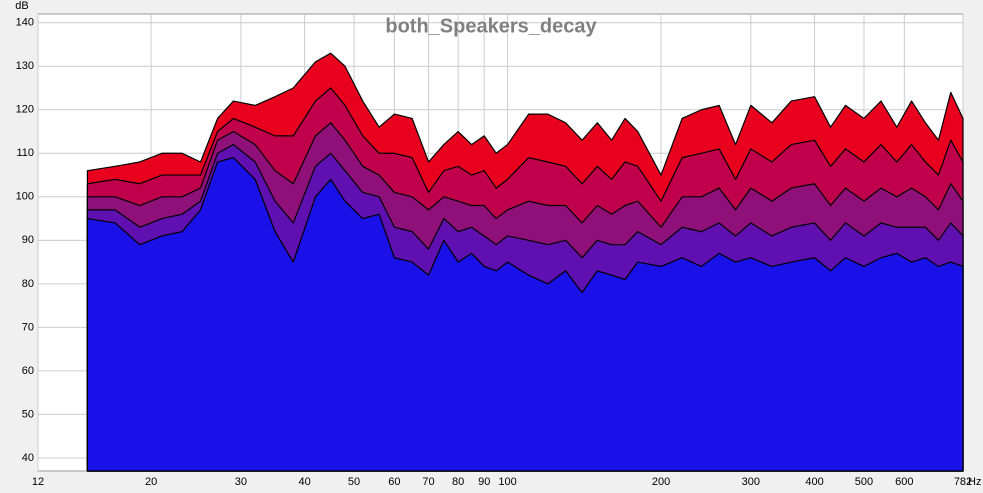 The height and width of the screenshot is (493, 983). Describe the element at coordinates (28, 240) in the screenshot. I see `y-tick-label: 90` at that location.